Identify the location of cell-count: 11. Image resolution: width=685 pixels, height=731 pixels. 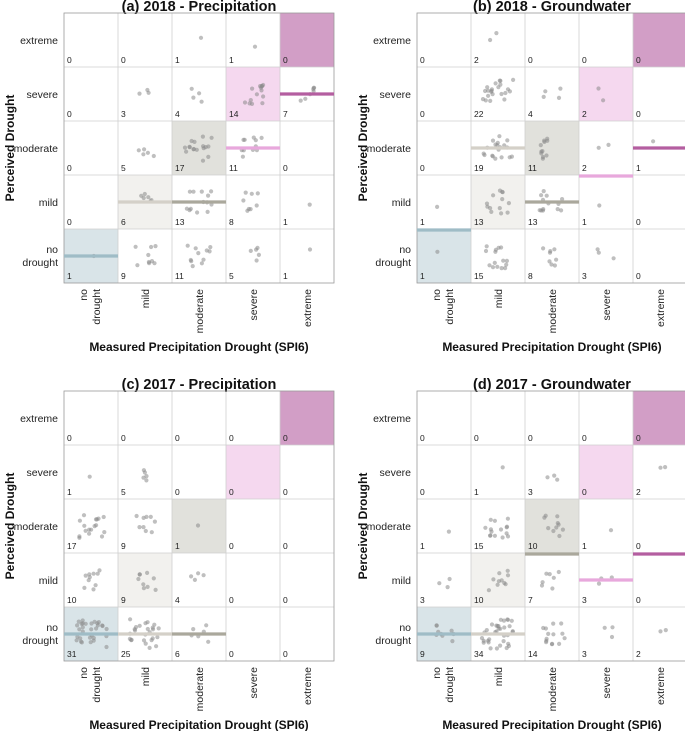
(532, 168).